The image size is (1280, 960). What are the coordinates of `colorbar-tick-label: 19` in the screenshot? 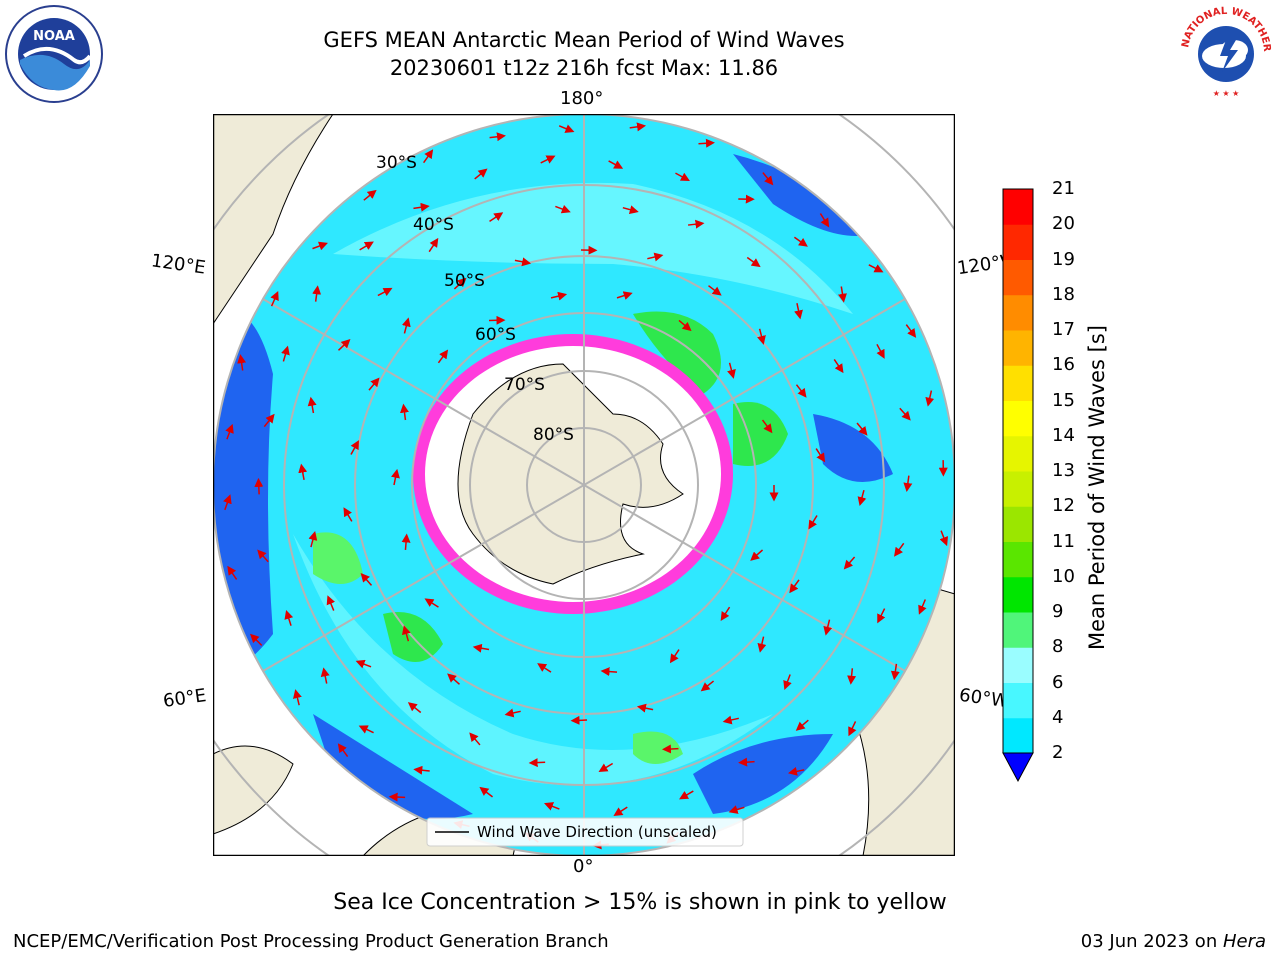 It's located at (1063, 259).